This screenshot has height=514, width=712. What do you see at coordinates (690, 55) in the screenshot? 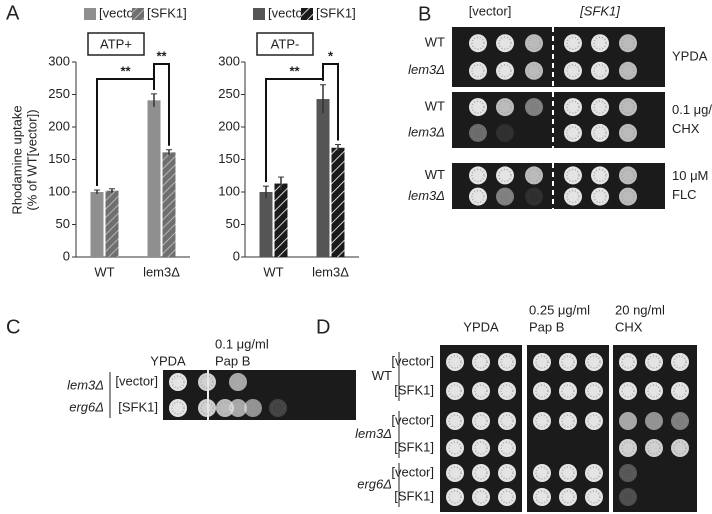
I see `label: YPDA` at bounding box center [690, 55].